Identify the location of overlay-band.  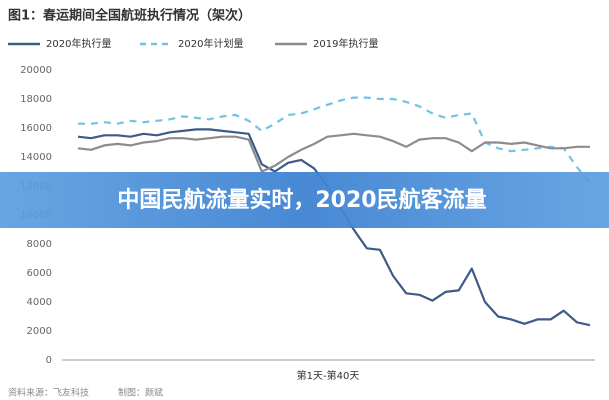
(304, 200).